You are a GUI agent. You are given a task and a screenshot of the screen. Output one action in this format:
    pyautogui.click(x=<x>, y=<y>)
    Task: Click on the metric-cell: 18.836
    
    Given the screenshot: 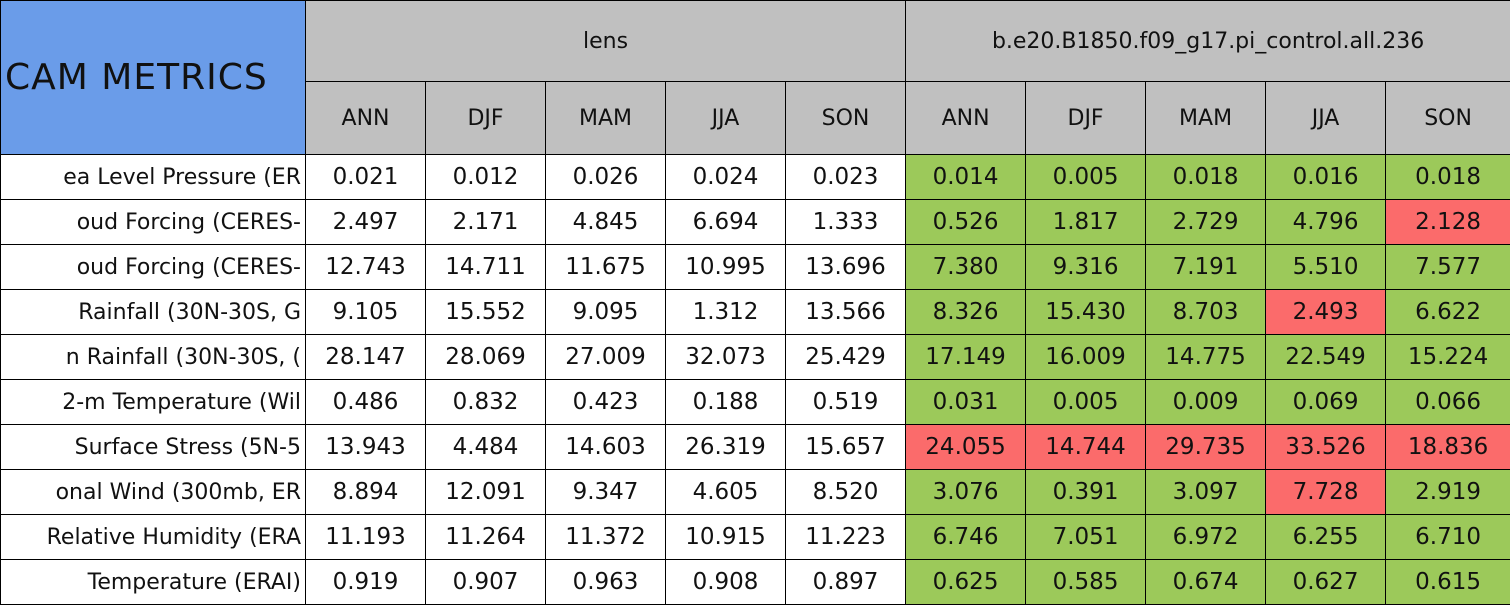 What is the action you would take?
    pyautogui.click(x=1447, y=447)
    